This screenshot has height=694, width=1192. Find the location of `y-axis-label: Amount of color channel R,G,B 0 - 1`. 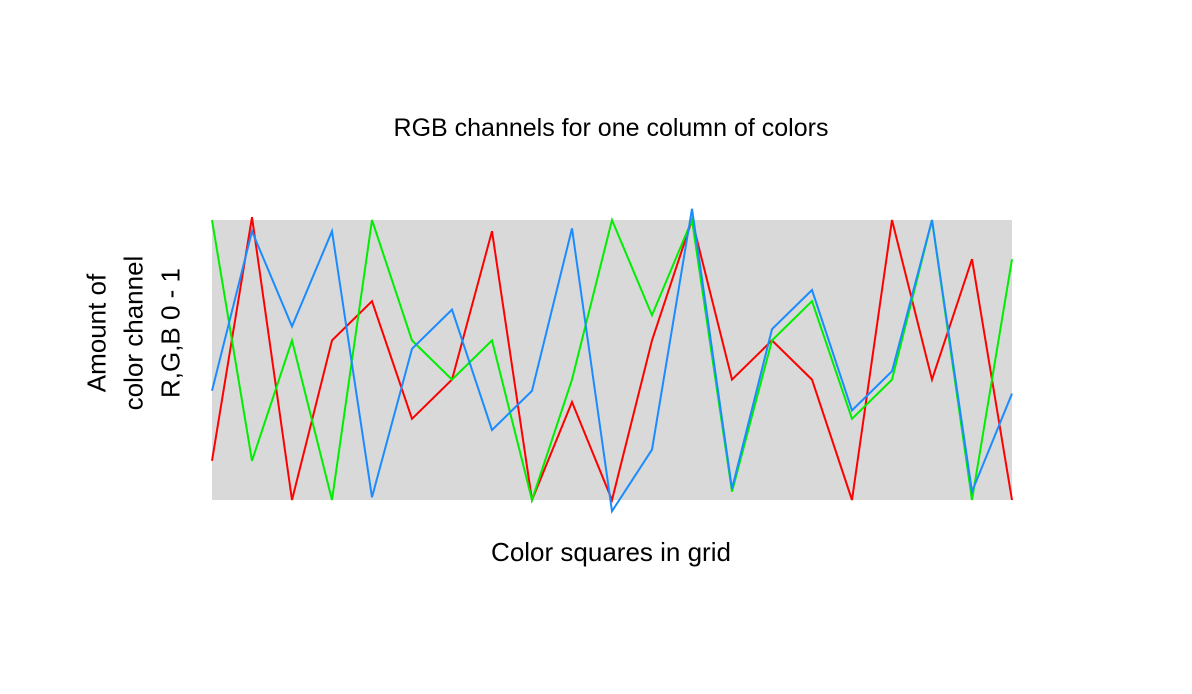

y-axis-label: Amount of color channel R,G,B 0 - 1 is located at coordinates (134, 333).